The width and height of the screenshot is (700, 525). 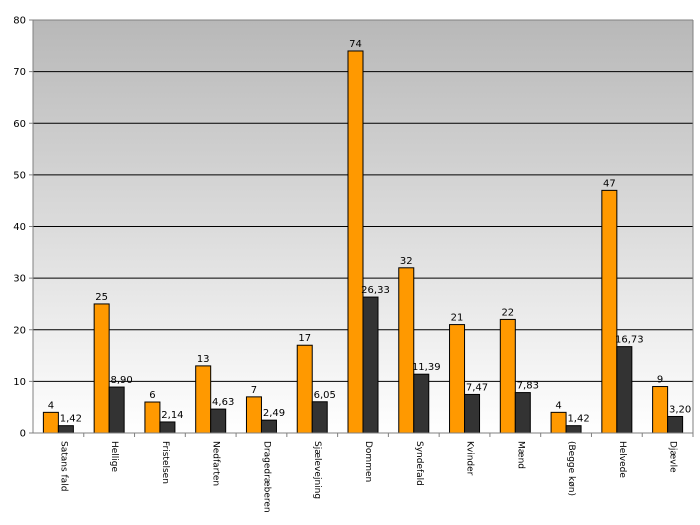 What do you see at coordinates (19, 175) in the screenshot?
I see `y-tick-label: 50` at bounding box center [19, 175].